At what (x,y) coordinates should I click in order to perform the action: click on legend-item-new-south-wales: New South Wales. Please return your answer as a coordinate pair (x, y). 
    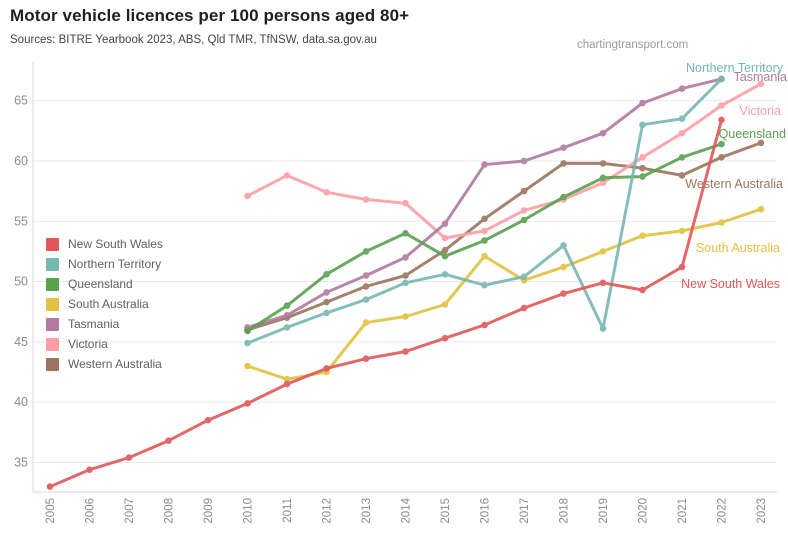
    Looking at the image, I should click on (104, 244).